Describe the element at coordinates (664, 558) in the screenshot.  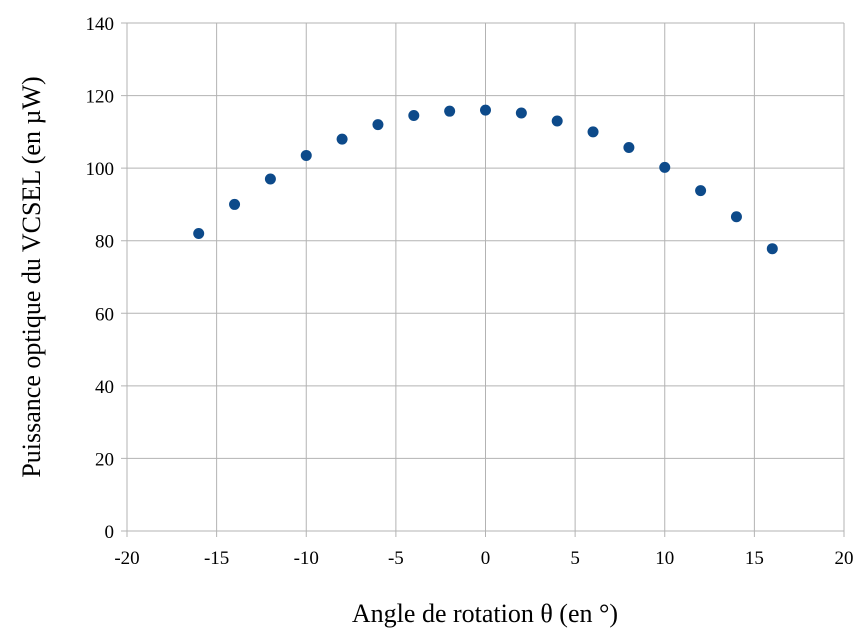
I see `x-tick-label: 10` at that location.